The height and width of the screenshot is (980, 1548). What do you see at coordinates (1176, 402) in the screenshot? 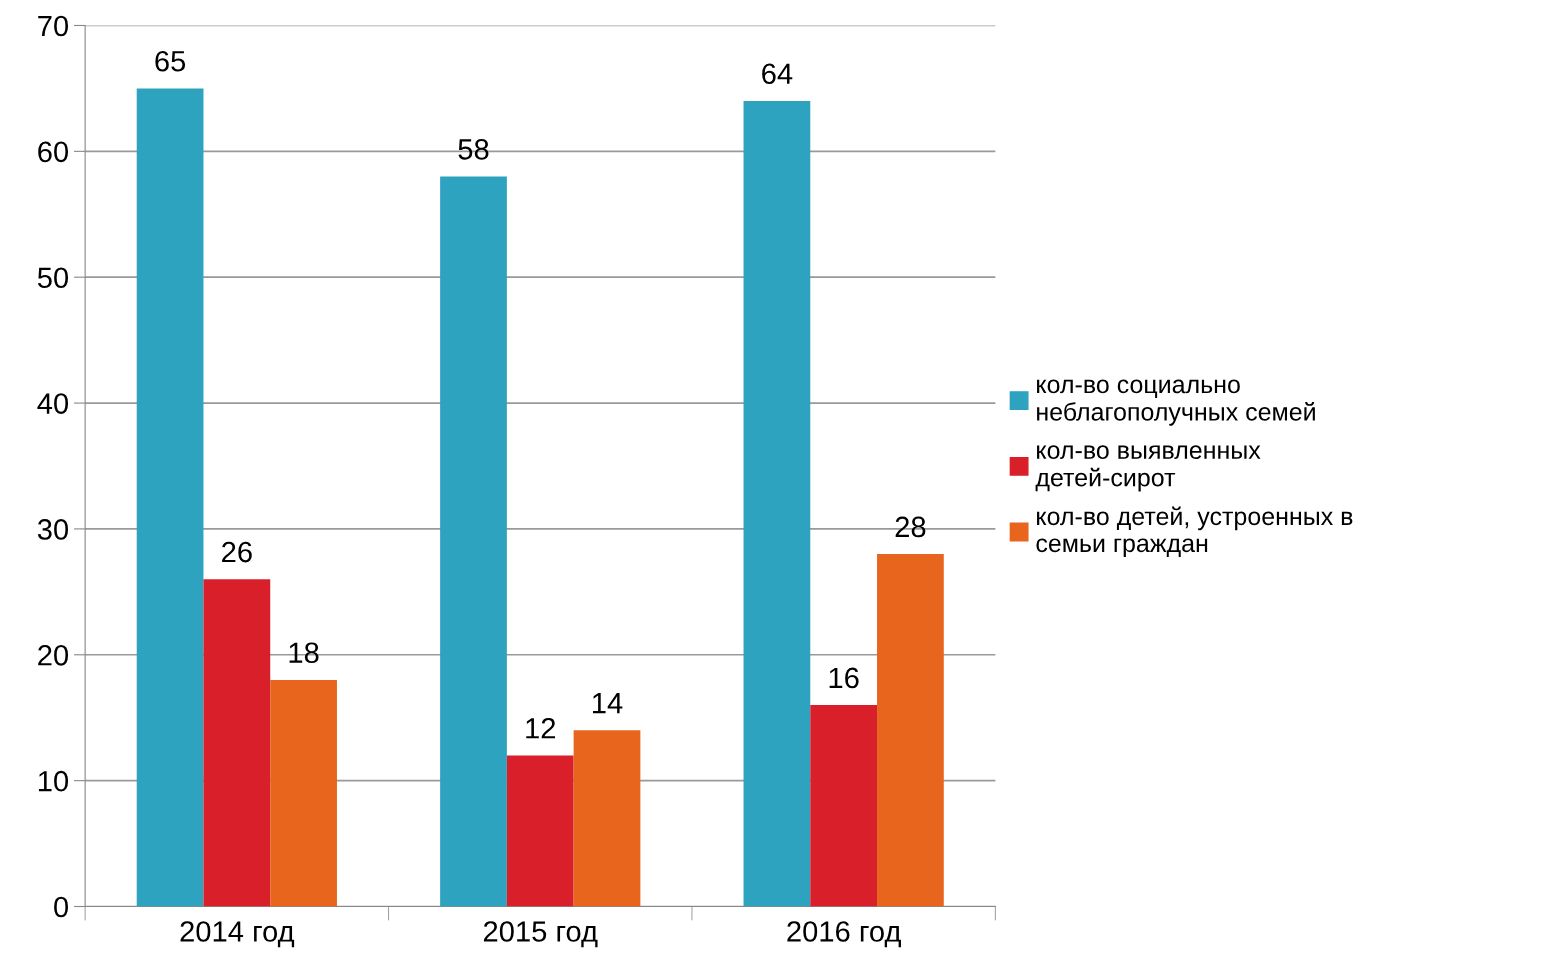
I see `legend-label: кол-во социально неблагополучных семей` at bounding box center [1176, 402].